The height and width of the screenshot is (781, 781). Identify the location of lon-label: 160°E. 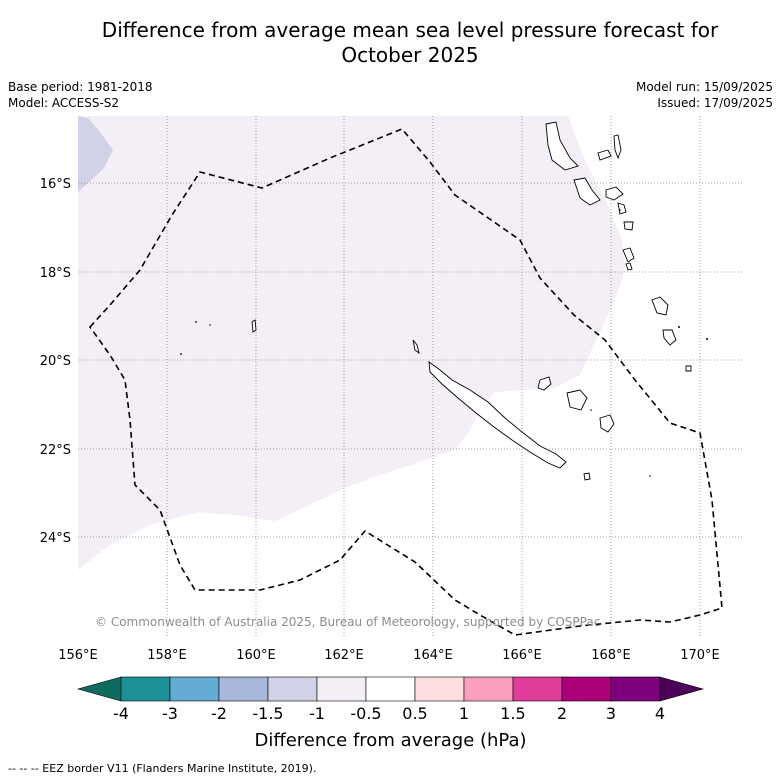
(256, 655).